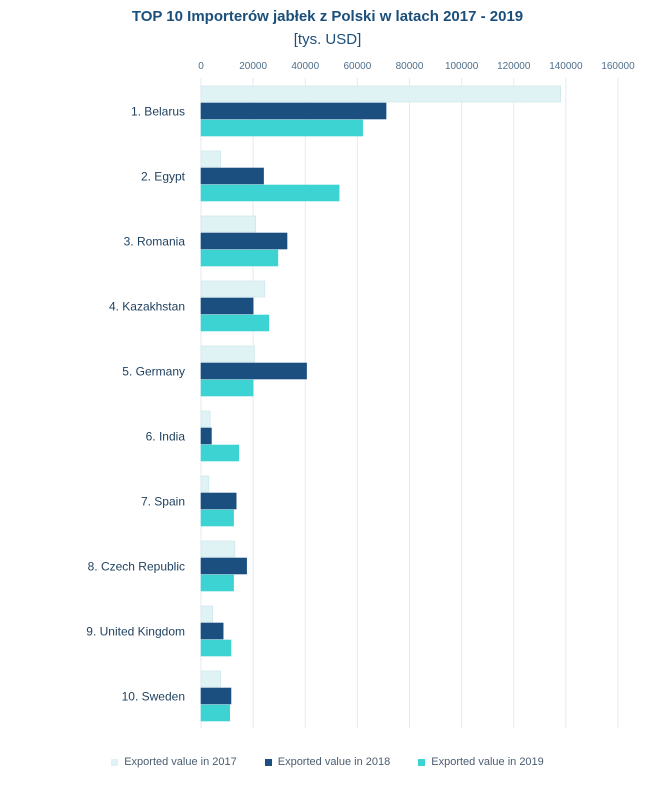 The width and height of the screenshot is (655, 800). Describe the element at coordinates (422, 762) in the screenshot. I see `legend-swatch-2019` at that location.